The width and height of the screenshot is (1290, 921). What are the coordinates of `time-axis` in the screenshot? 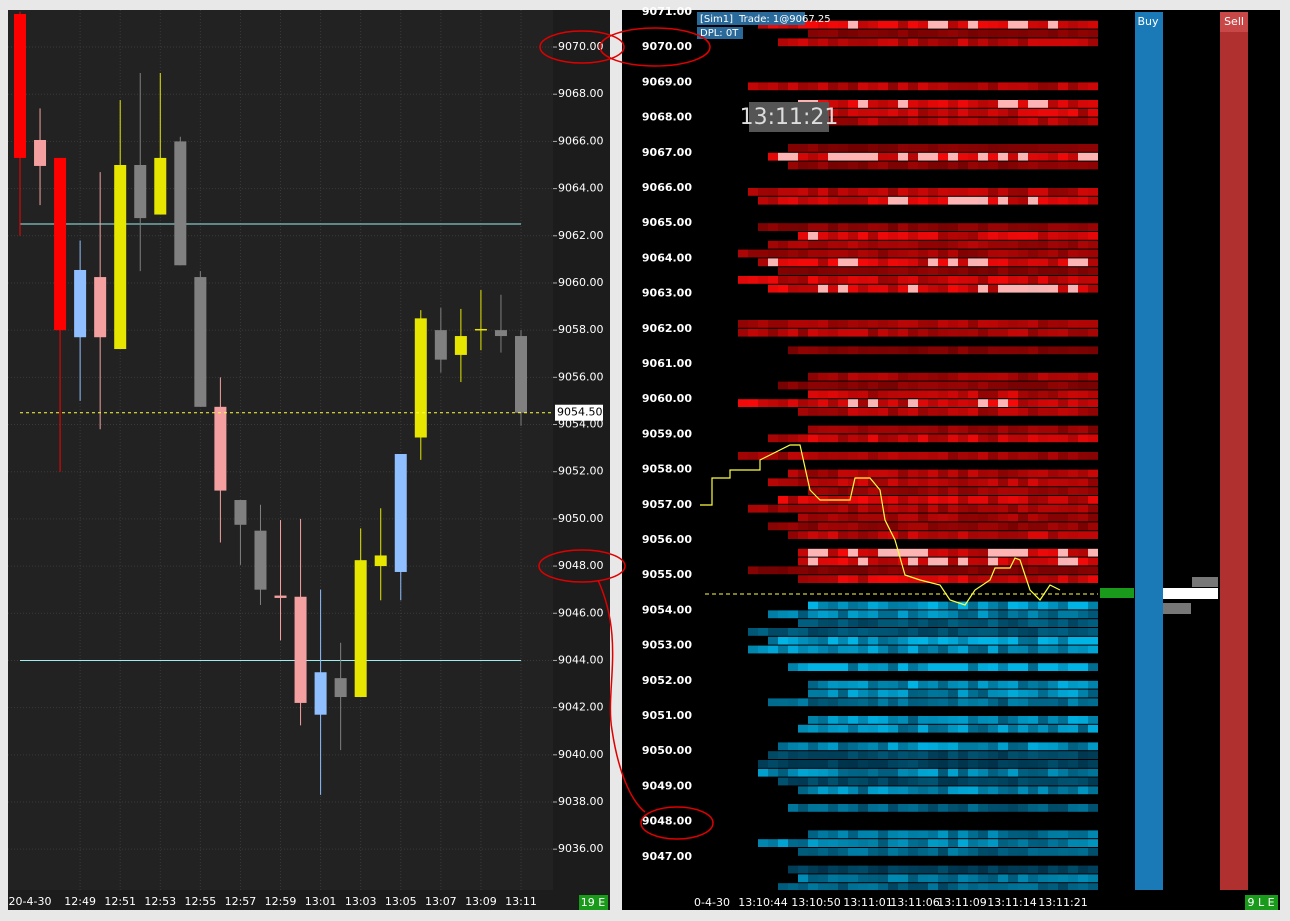 It's located at (309, 900).